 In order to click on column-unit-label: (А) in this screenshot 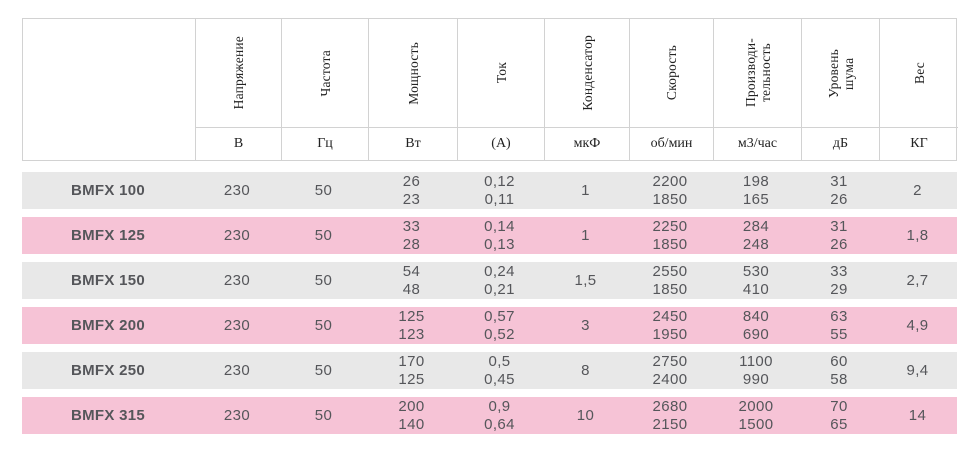, I will do `click(501, 143)`.